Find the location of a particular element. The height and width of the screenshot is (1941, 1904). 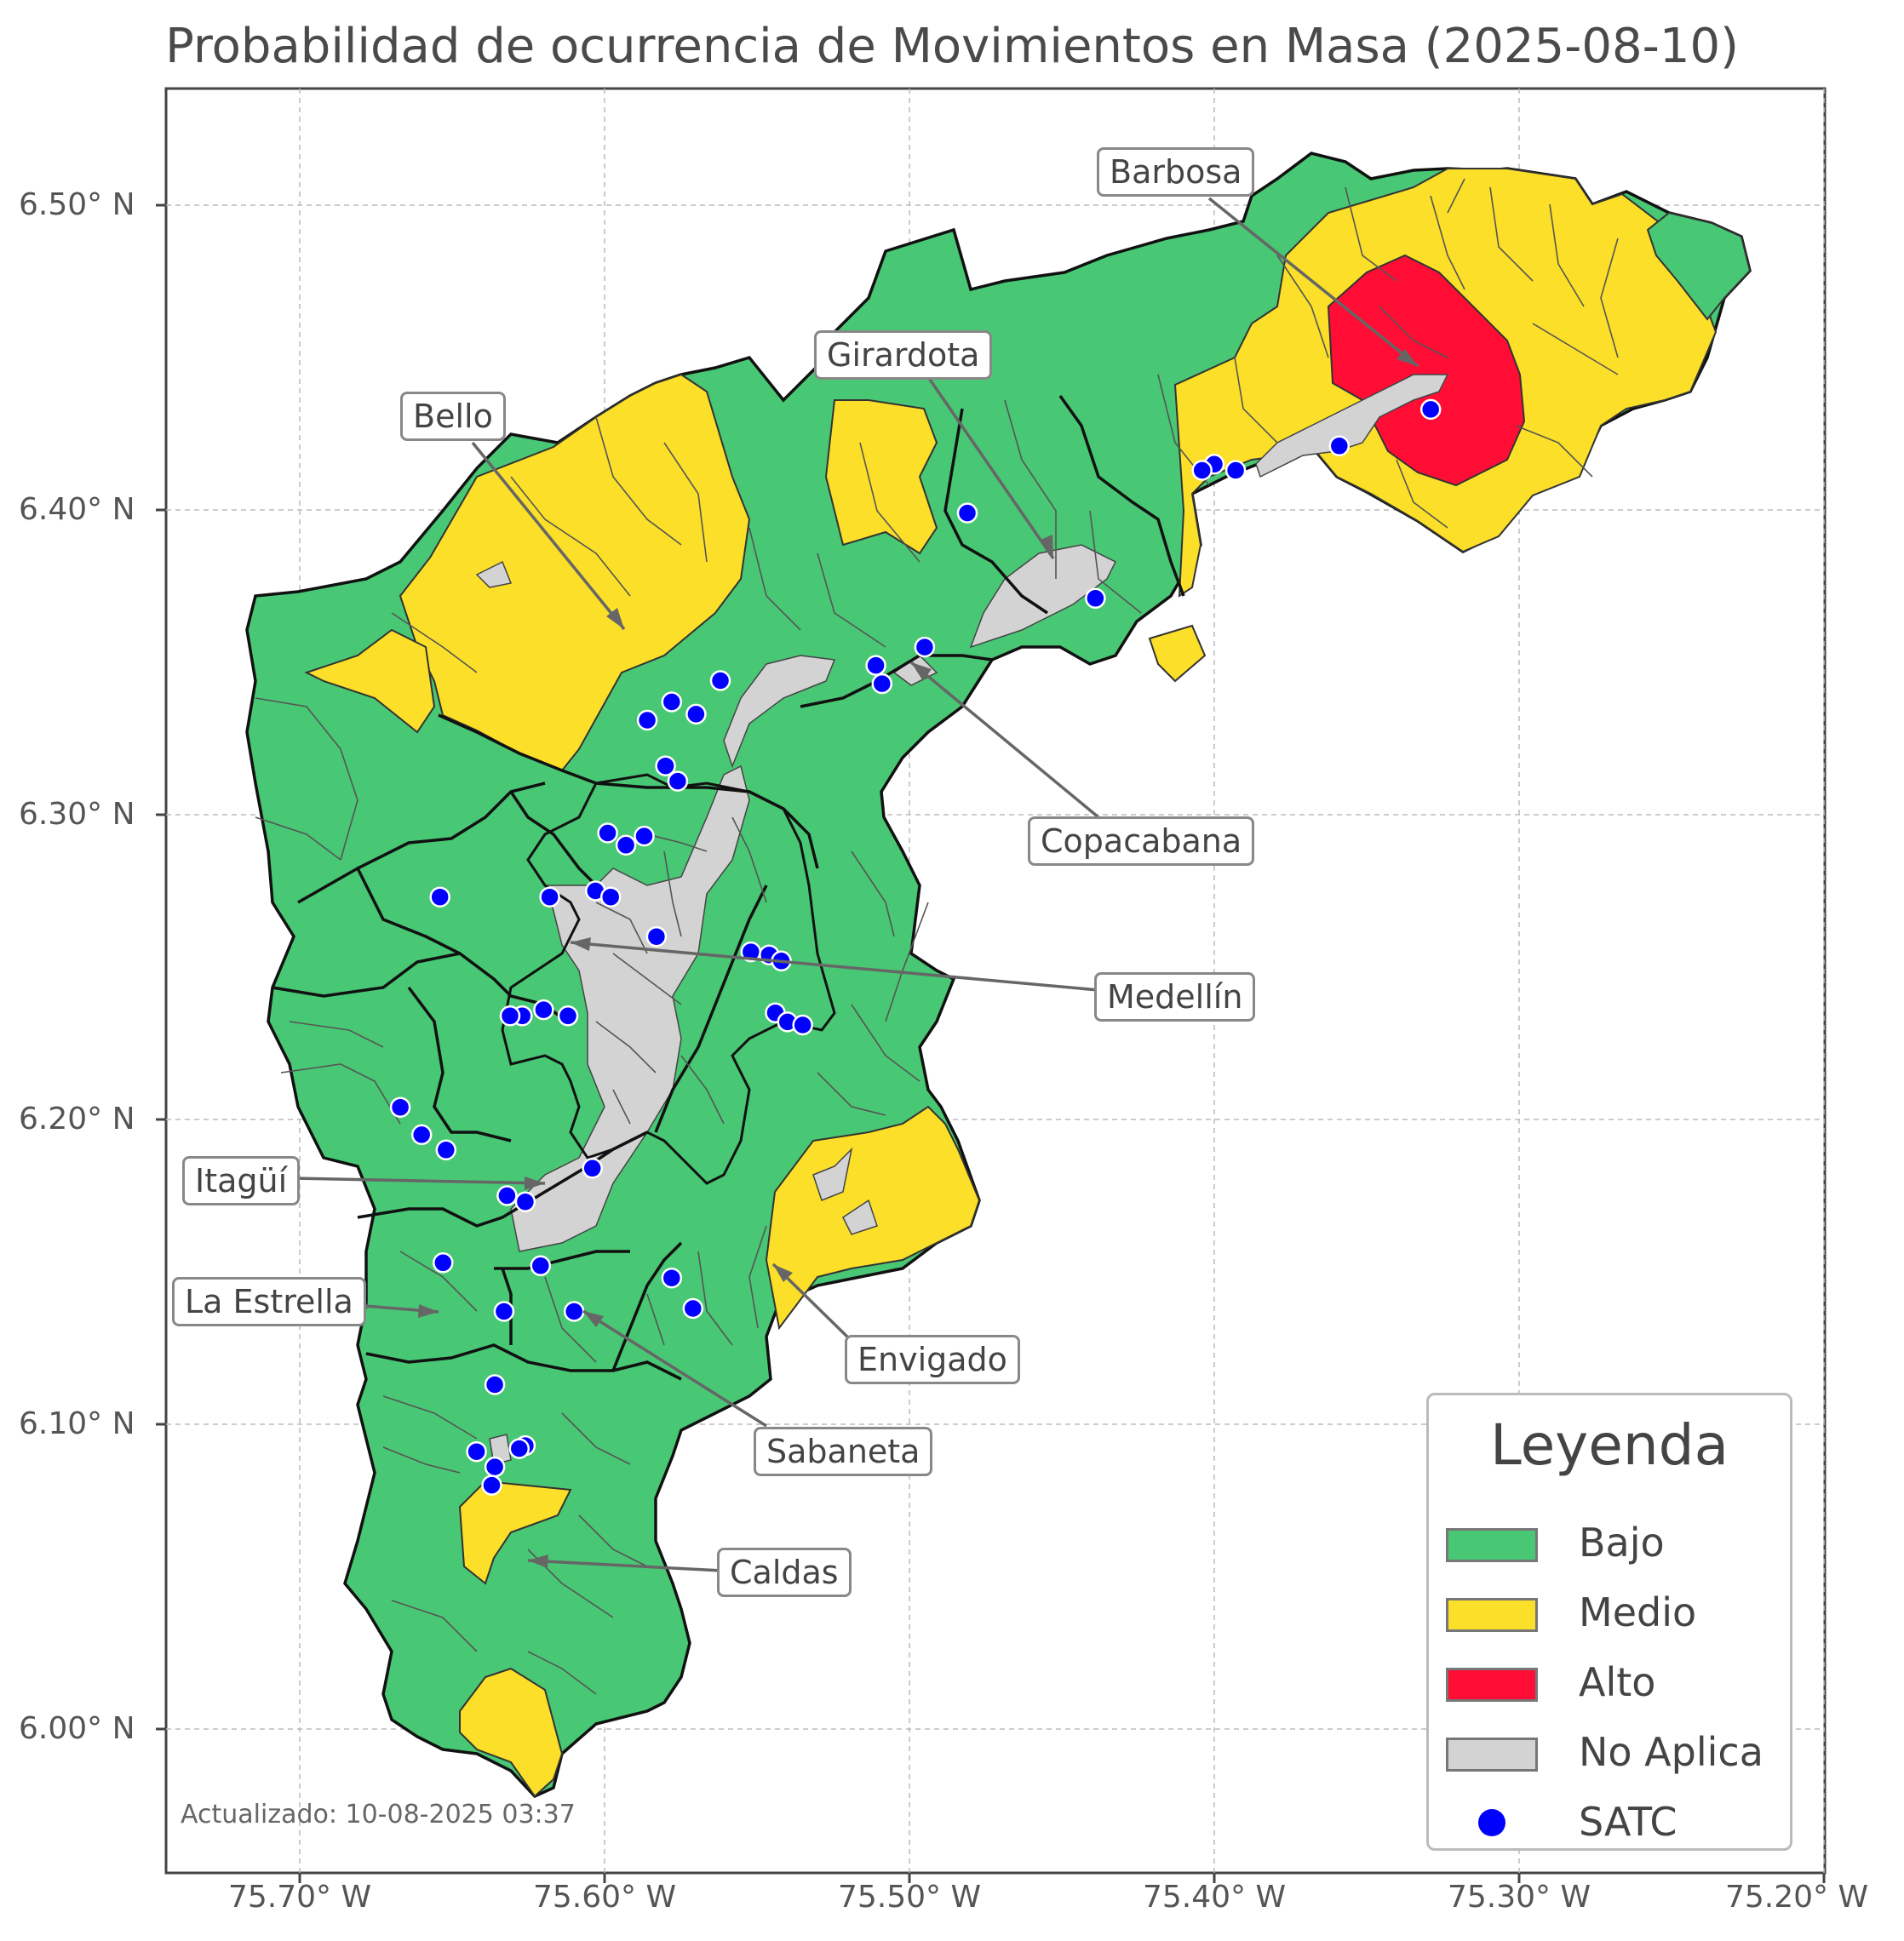

legend-item-no-aplica: No Aplica is located at coordinates (1616, 1752).